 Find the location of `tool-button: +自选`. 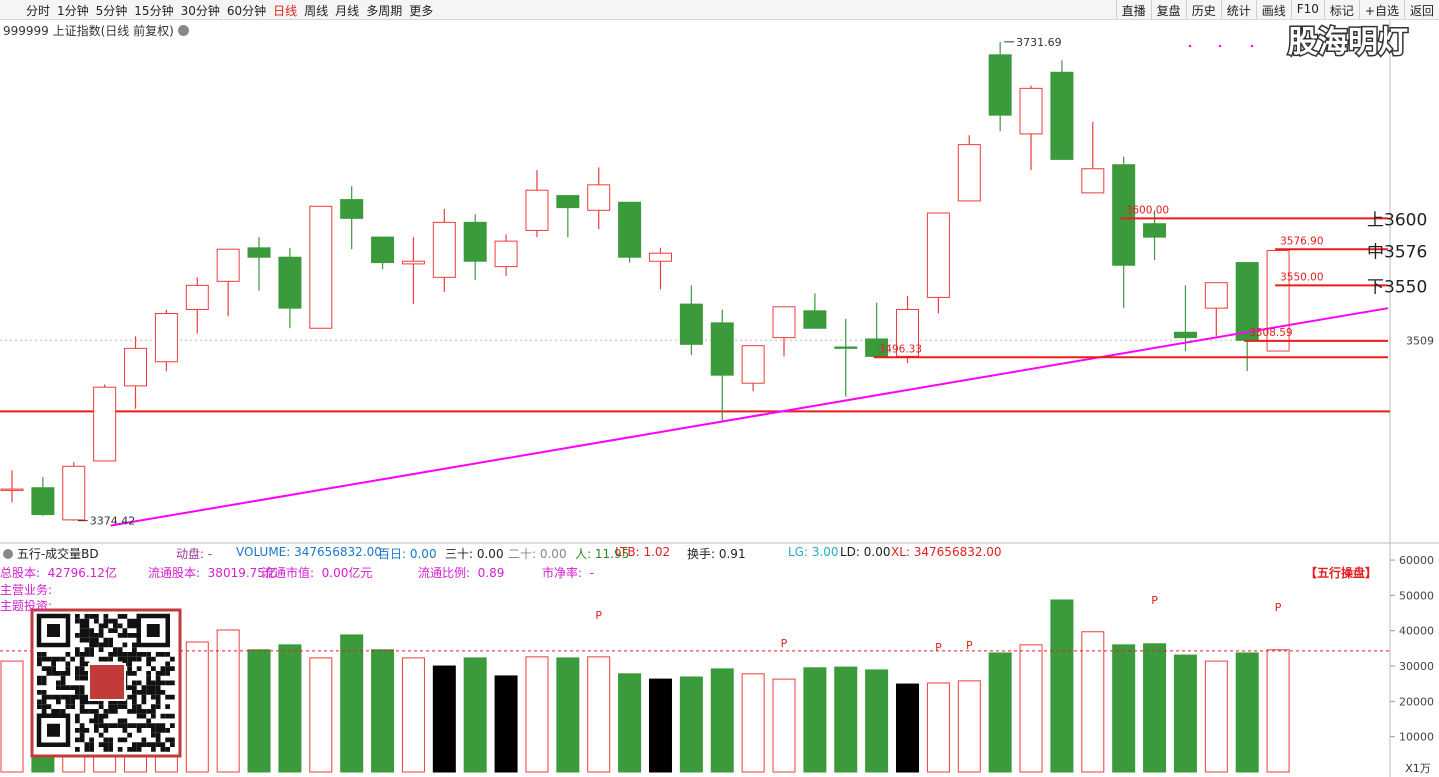

tool-button: +自选 is located at coordinates (1381, 9).